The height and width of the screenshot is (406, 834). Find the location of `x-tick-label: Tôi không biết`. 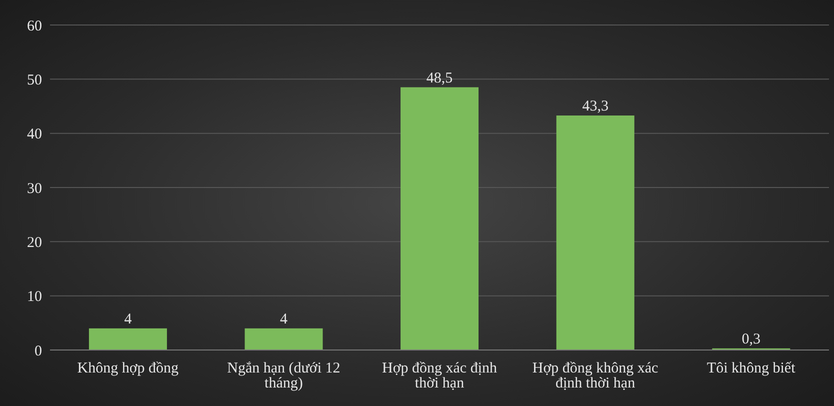

x-tick-label: Tôi không biết is located at coordinates (751, 368).